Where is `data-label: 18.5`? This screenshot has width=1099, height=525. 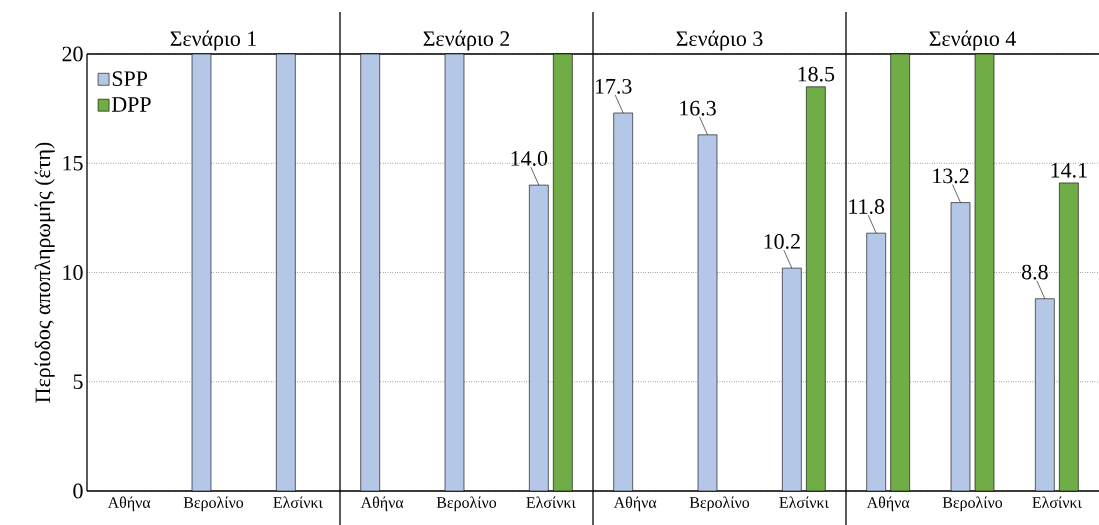
data-label: 18.5 is located at coordinates (816, 74).